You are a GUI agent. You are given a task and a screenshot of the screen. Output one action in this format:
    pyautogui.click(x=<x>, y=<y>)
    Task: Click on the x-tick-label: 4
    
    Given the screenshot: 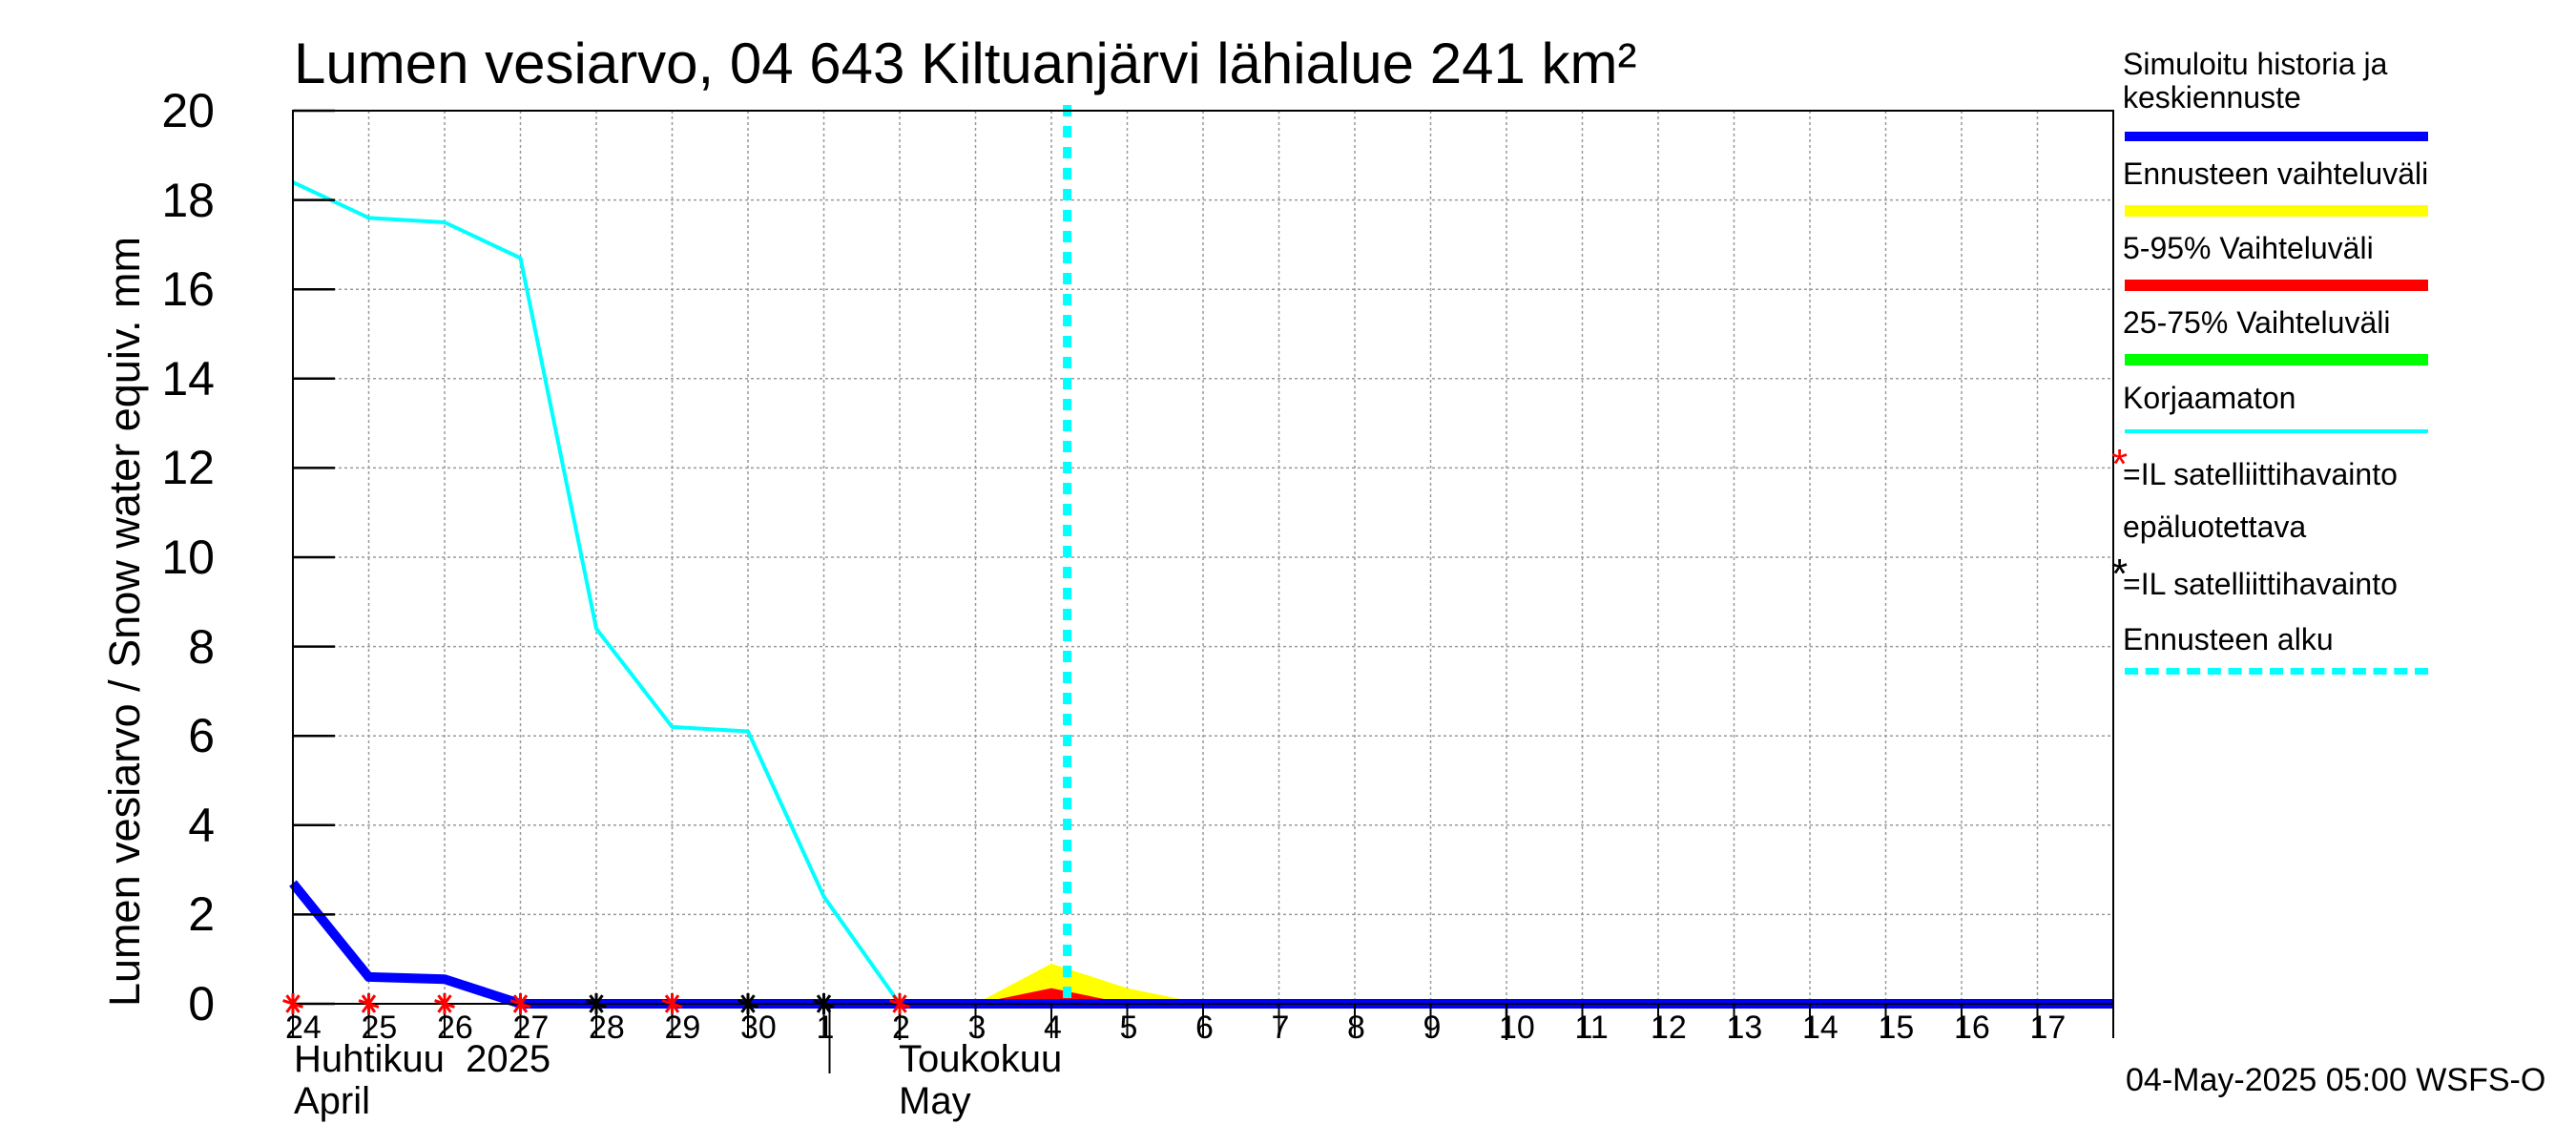 What is the action you would take?
    pyautogui.click(x=1053, y=1028)
    